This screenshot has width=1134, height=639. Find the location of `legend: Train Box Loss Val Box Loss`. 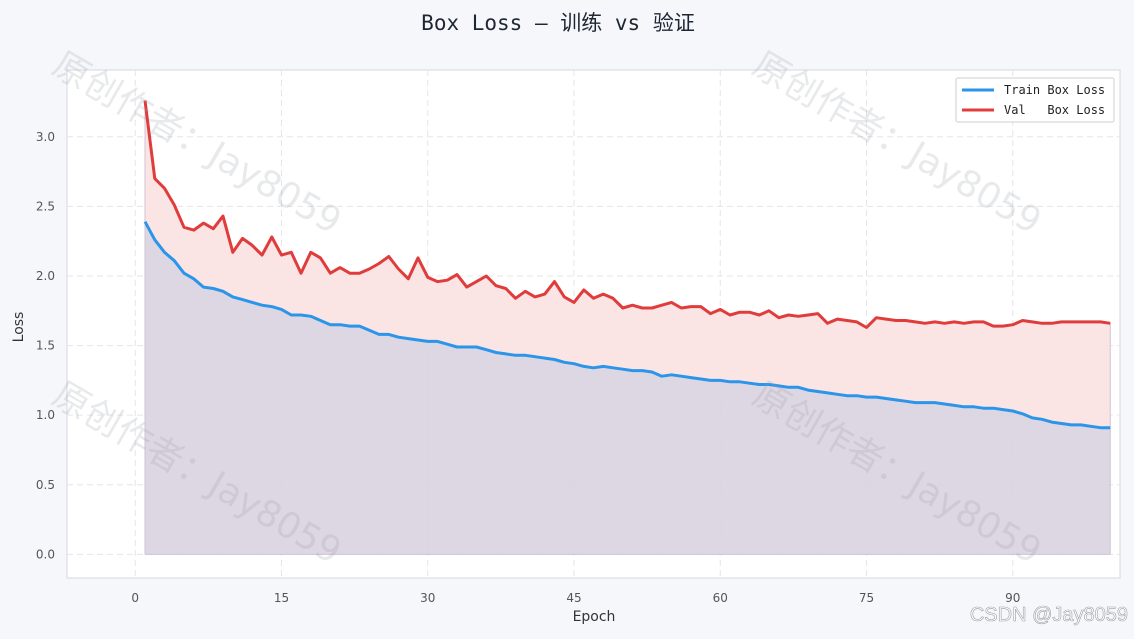

legend: Train Box Loss Val Box Loss is located at coordinates (1035, 100).